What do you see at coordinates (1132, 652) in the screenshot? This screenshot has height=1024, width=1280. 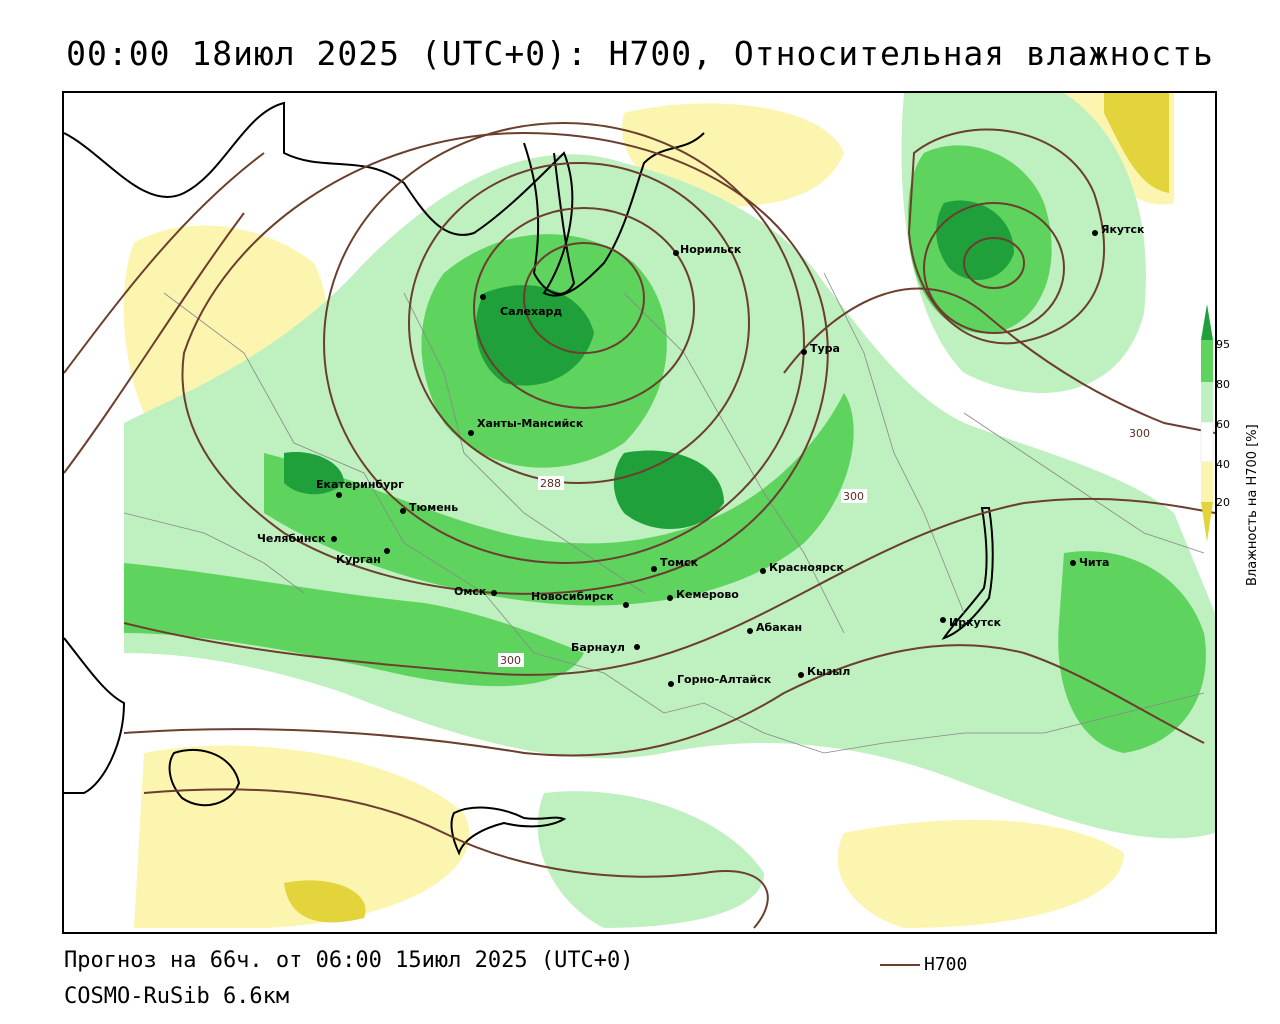 I see `wet-zone-se` at bounding box center [1132, 652].